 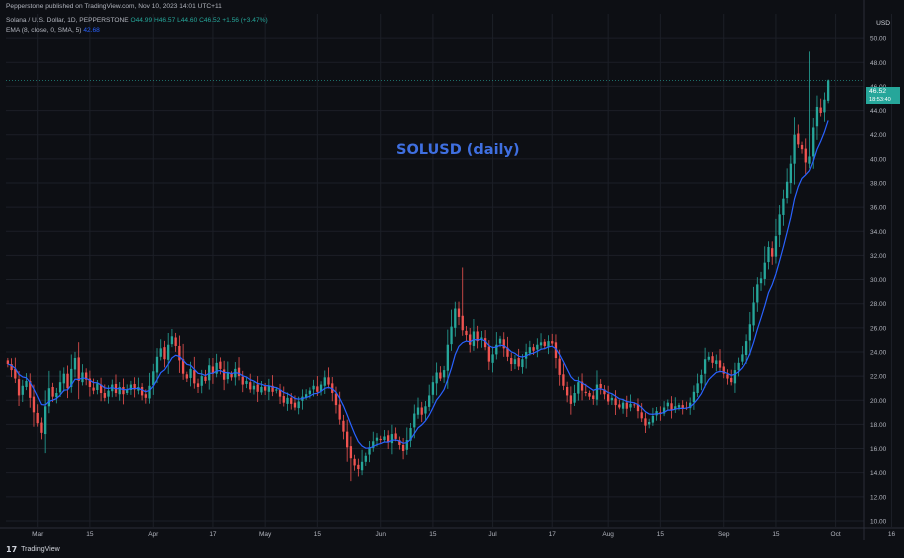 I want to click on currency-label: USD, so click(x=883, y=23).